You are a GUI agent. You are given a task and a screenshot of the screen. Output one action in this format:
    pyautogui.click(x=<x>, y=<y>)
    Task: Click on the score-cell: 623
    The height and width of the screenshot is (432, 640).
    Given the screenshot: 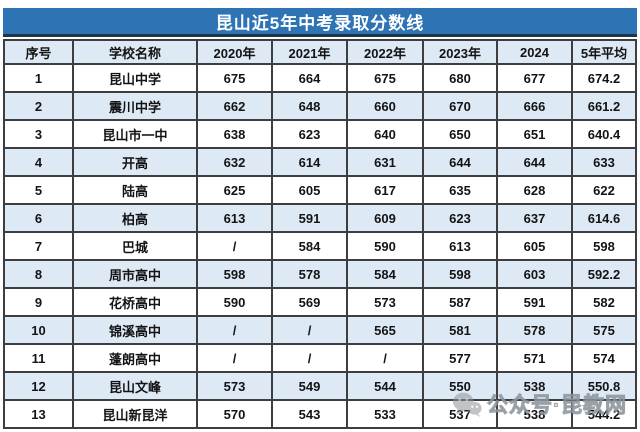 What is the action you would take?
    pyautogui.click(x=309, y=134)
    